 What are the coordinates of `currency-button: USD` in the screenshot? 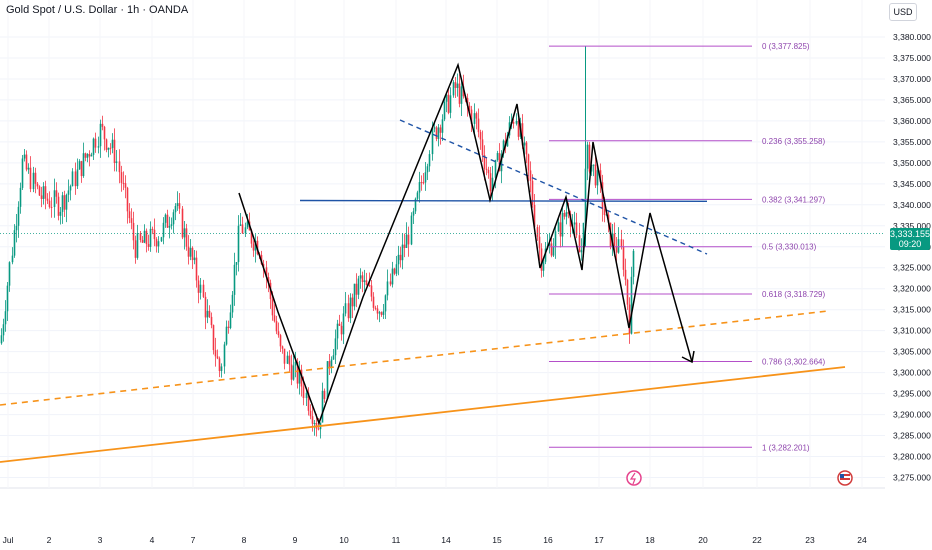 It's located at (903, 12).